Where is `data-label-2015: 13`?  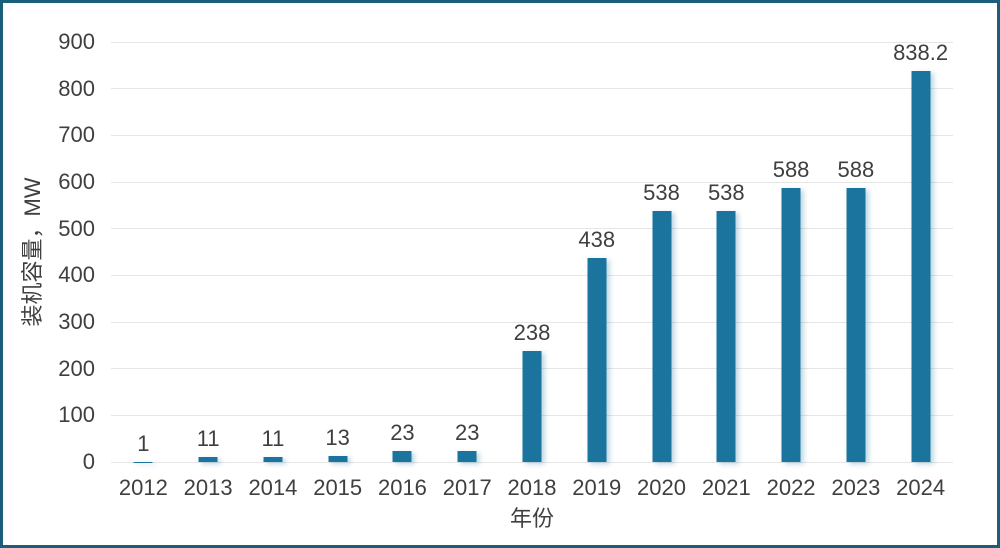 data-label-2015: 13 is located at coordinates (337, 437).